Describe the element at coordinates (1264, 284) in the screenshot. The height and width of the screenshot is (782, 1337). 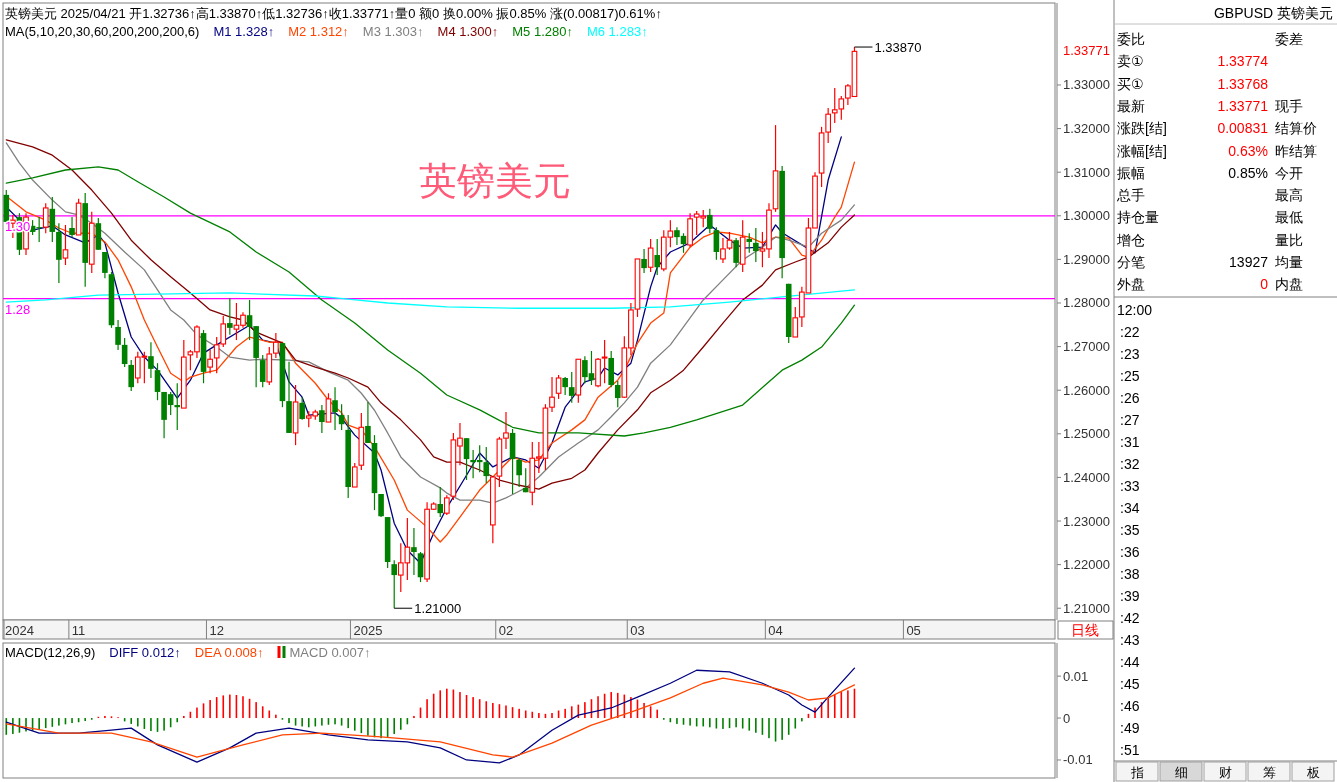
I see `text: 0` at that location.